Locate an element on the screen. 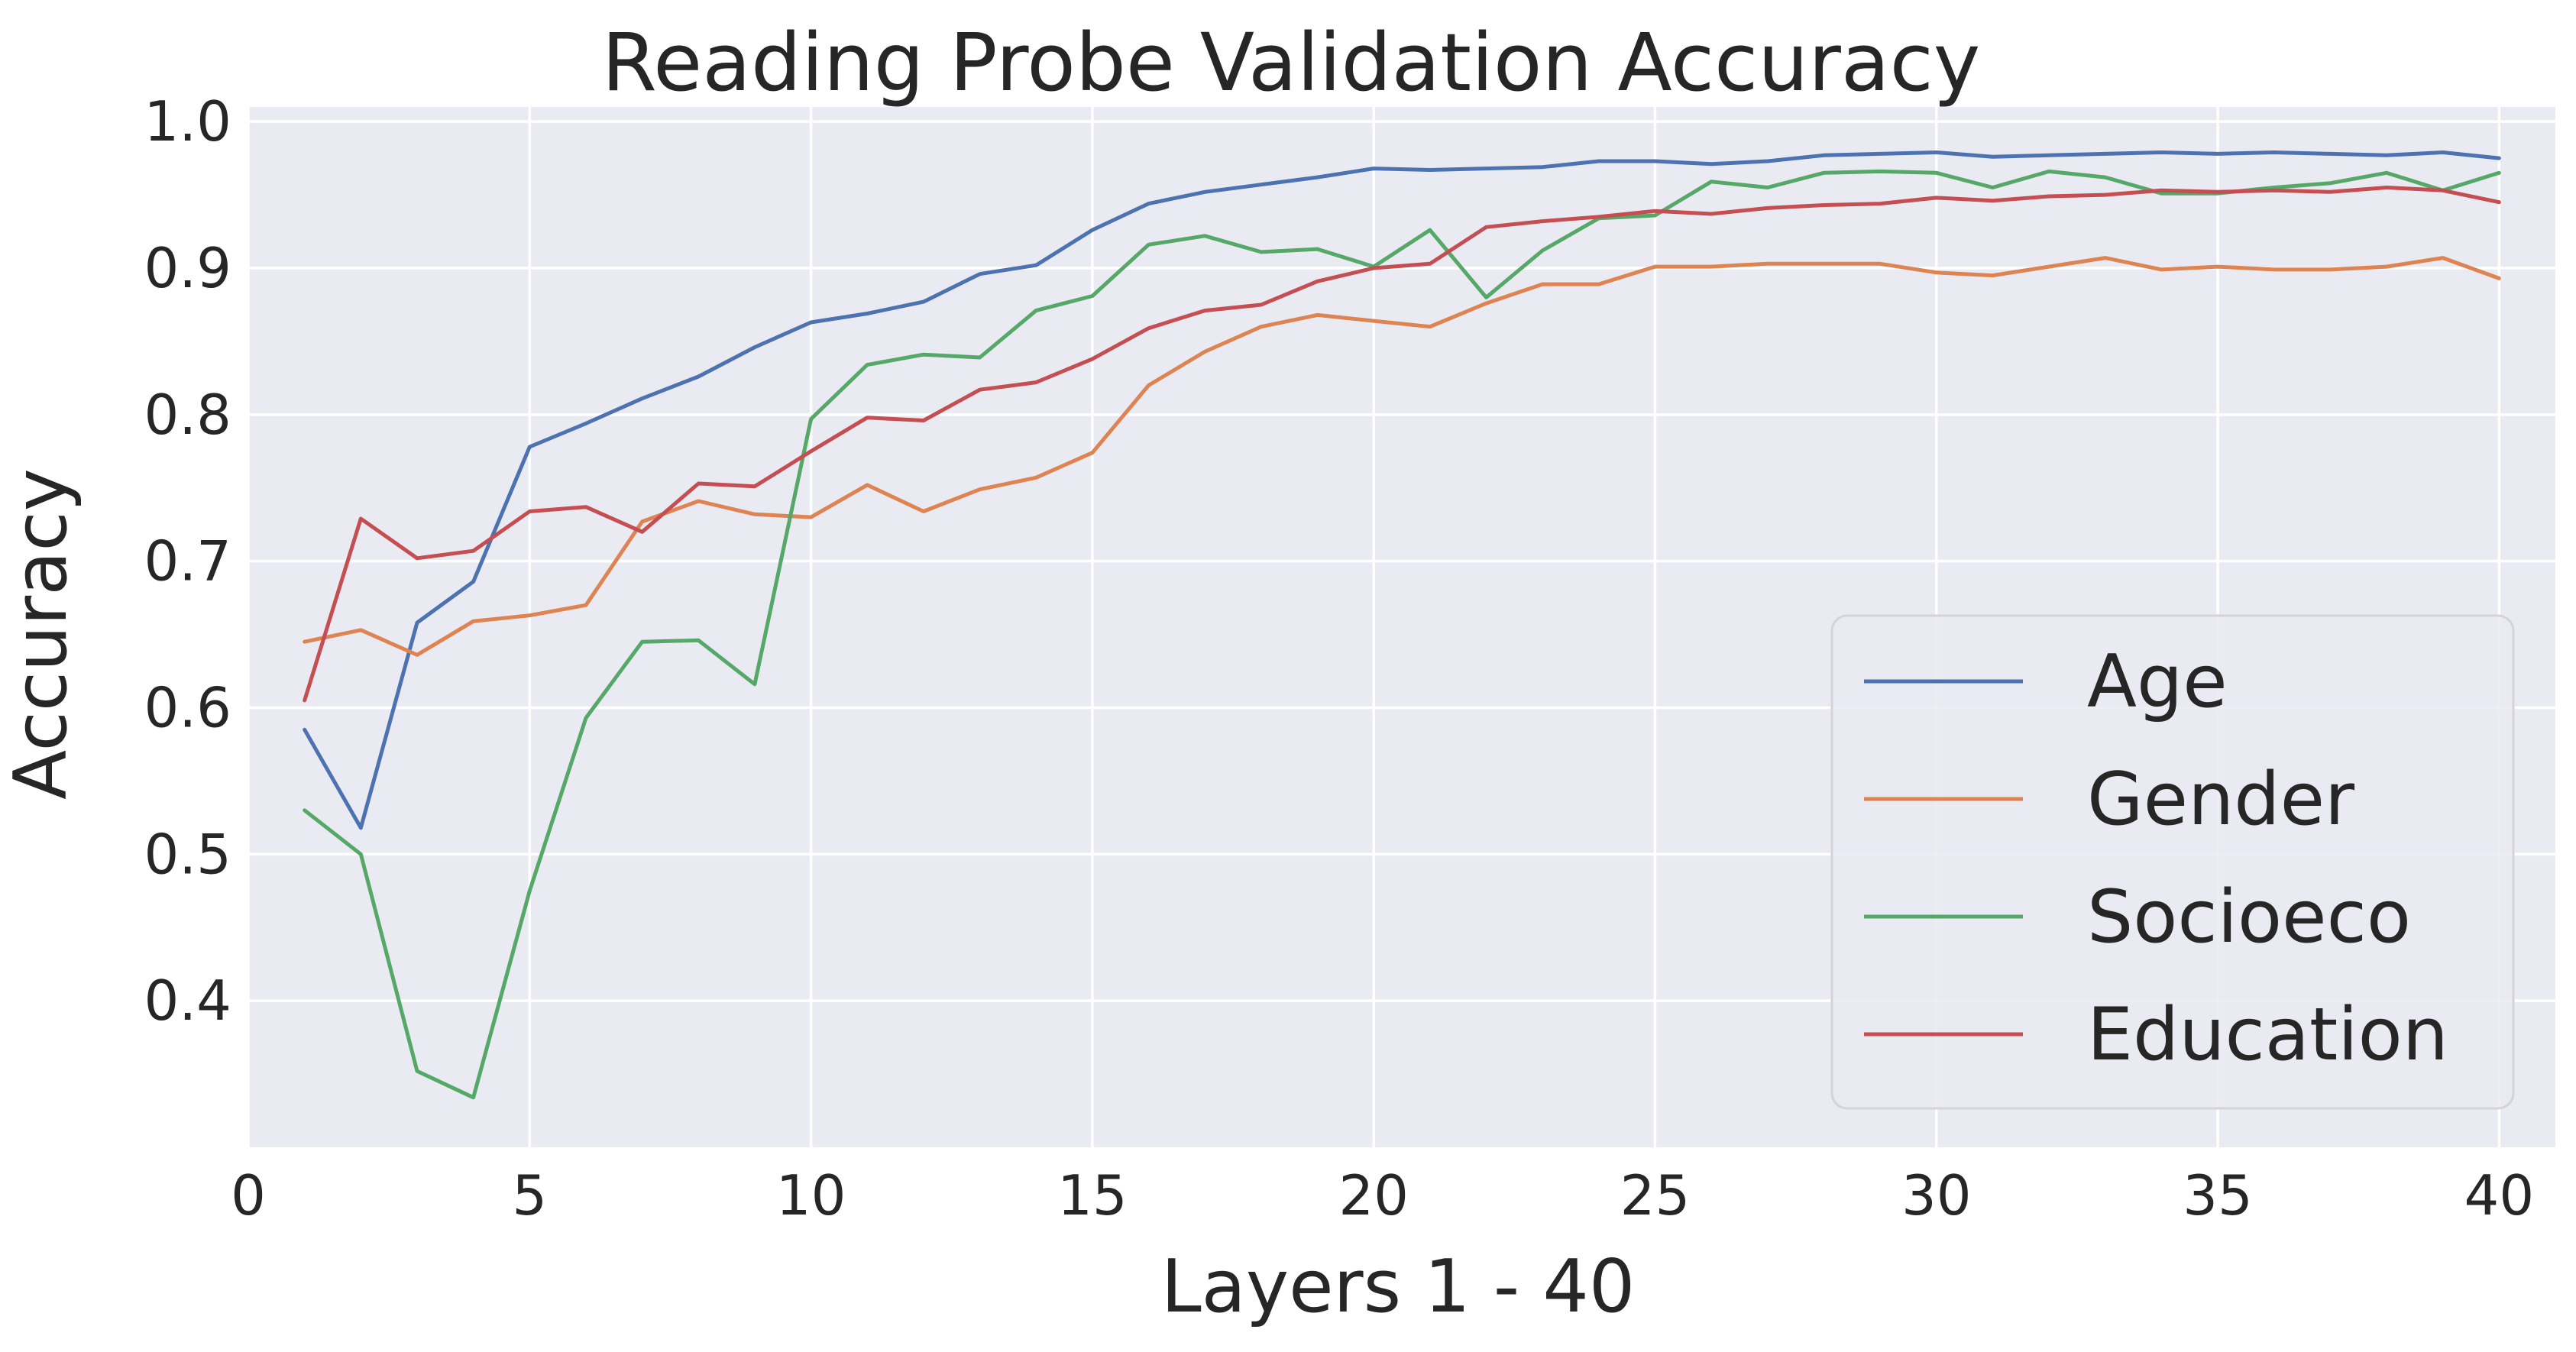 The width and height of the screenshot is (2576, 1352). legend-label-socioeco: Socioeco is located at coordinates (2249, 917).